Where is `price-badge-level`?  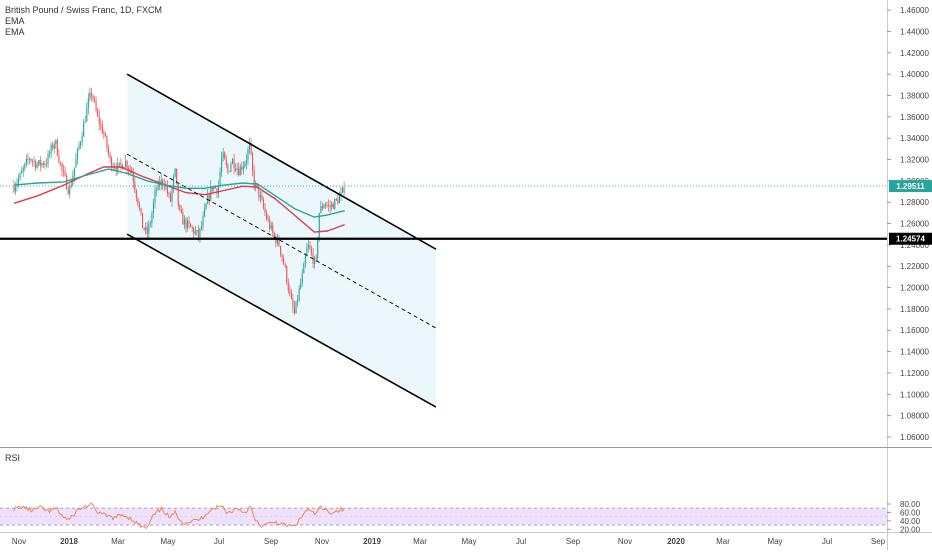
price-badge-level is located at coordinates (910, 238).